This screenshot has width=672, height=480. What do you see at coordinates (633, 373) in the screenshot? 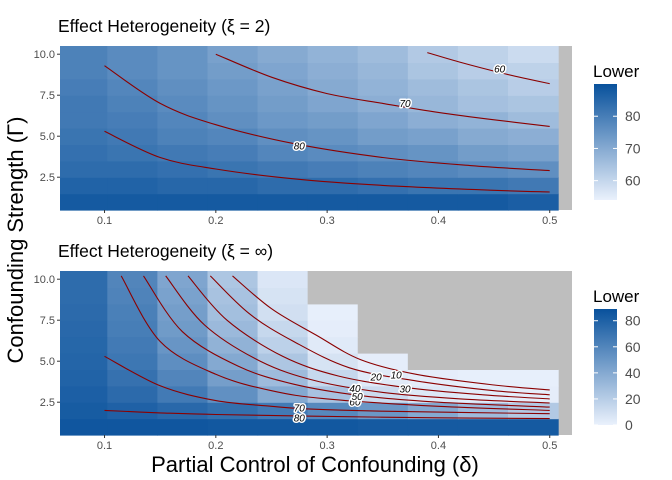
I see `legend-tick-label: 40` at bounding box center [633, 373].